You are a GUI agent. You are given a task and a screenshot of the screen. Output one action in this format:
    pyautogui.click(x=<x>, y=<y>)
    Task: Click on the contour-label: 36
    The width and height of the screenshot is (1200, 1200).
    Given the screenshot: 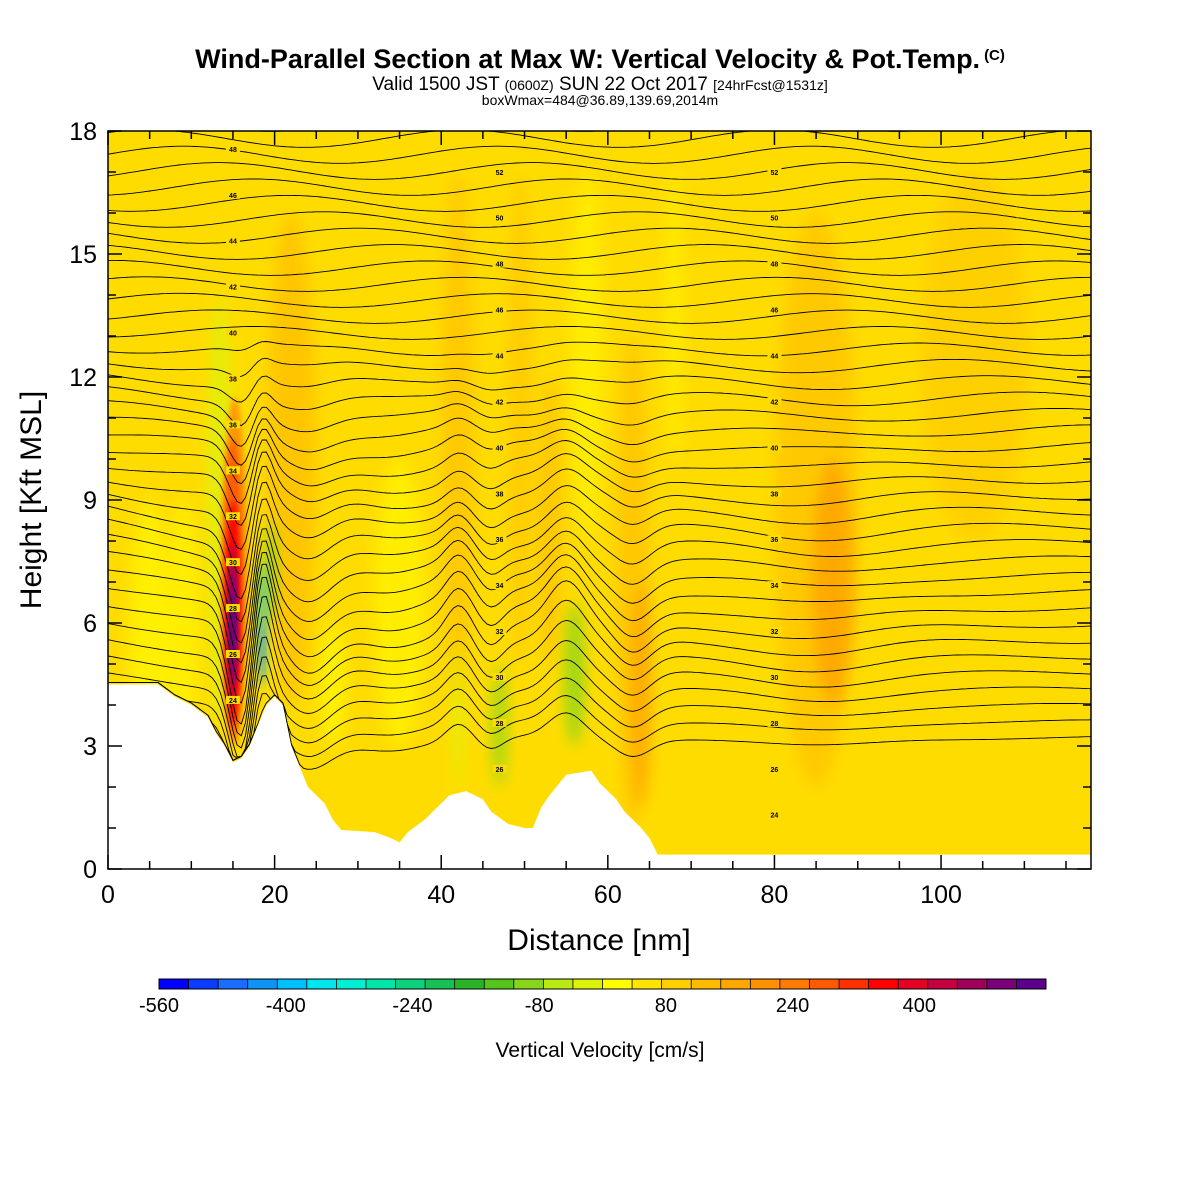 What is the action you would take?
    pyautogui.click(x=232, y=424)
    